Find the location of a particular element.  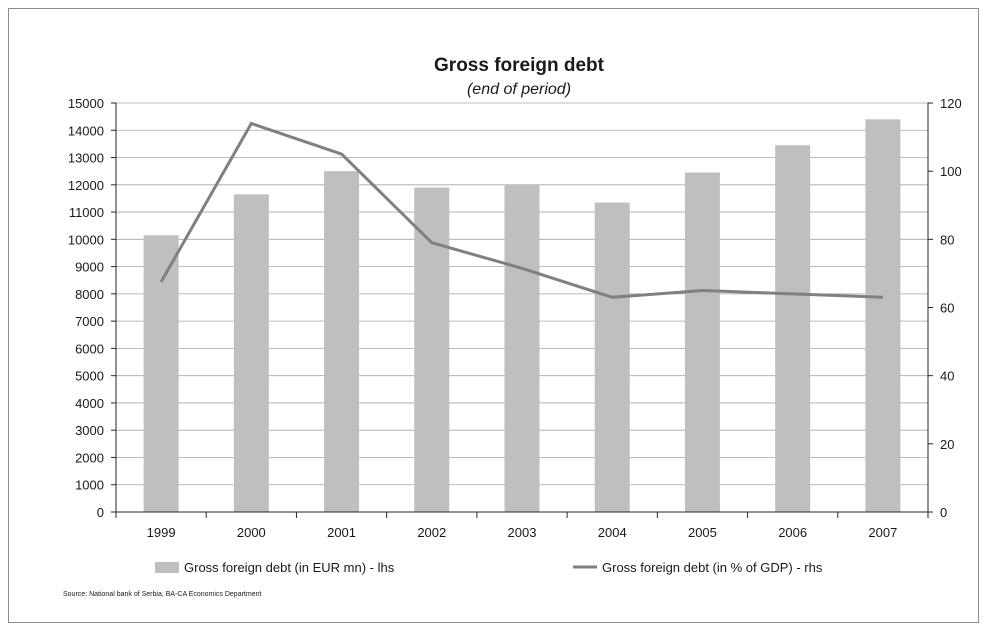

x-tick-label: 2003 is located at coordinates (522, 532).